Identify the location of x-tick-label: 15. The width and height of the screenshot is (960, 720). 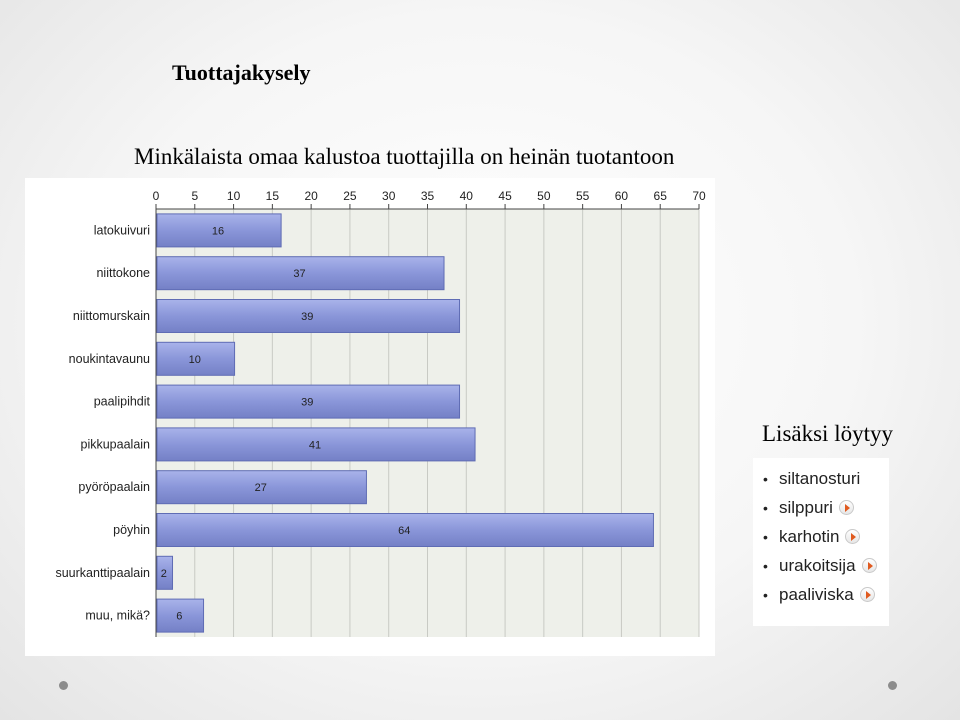
(273, 196).